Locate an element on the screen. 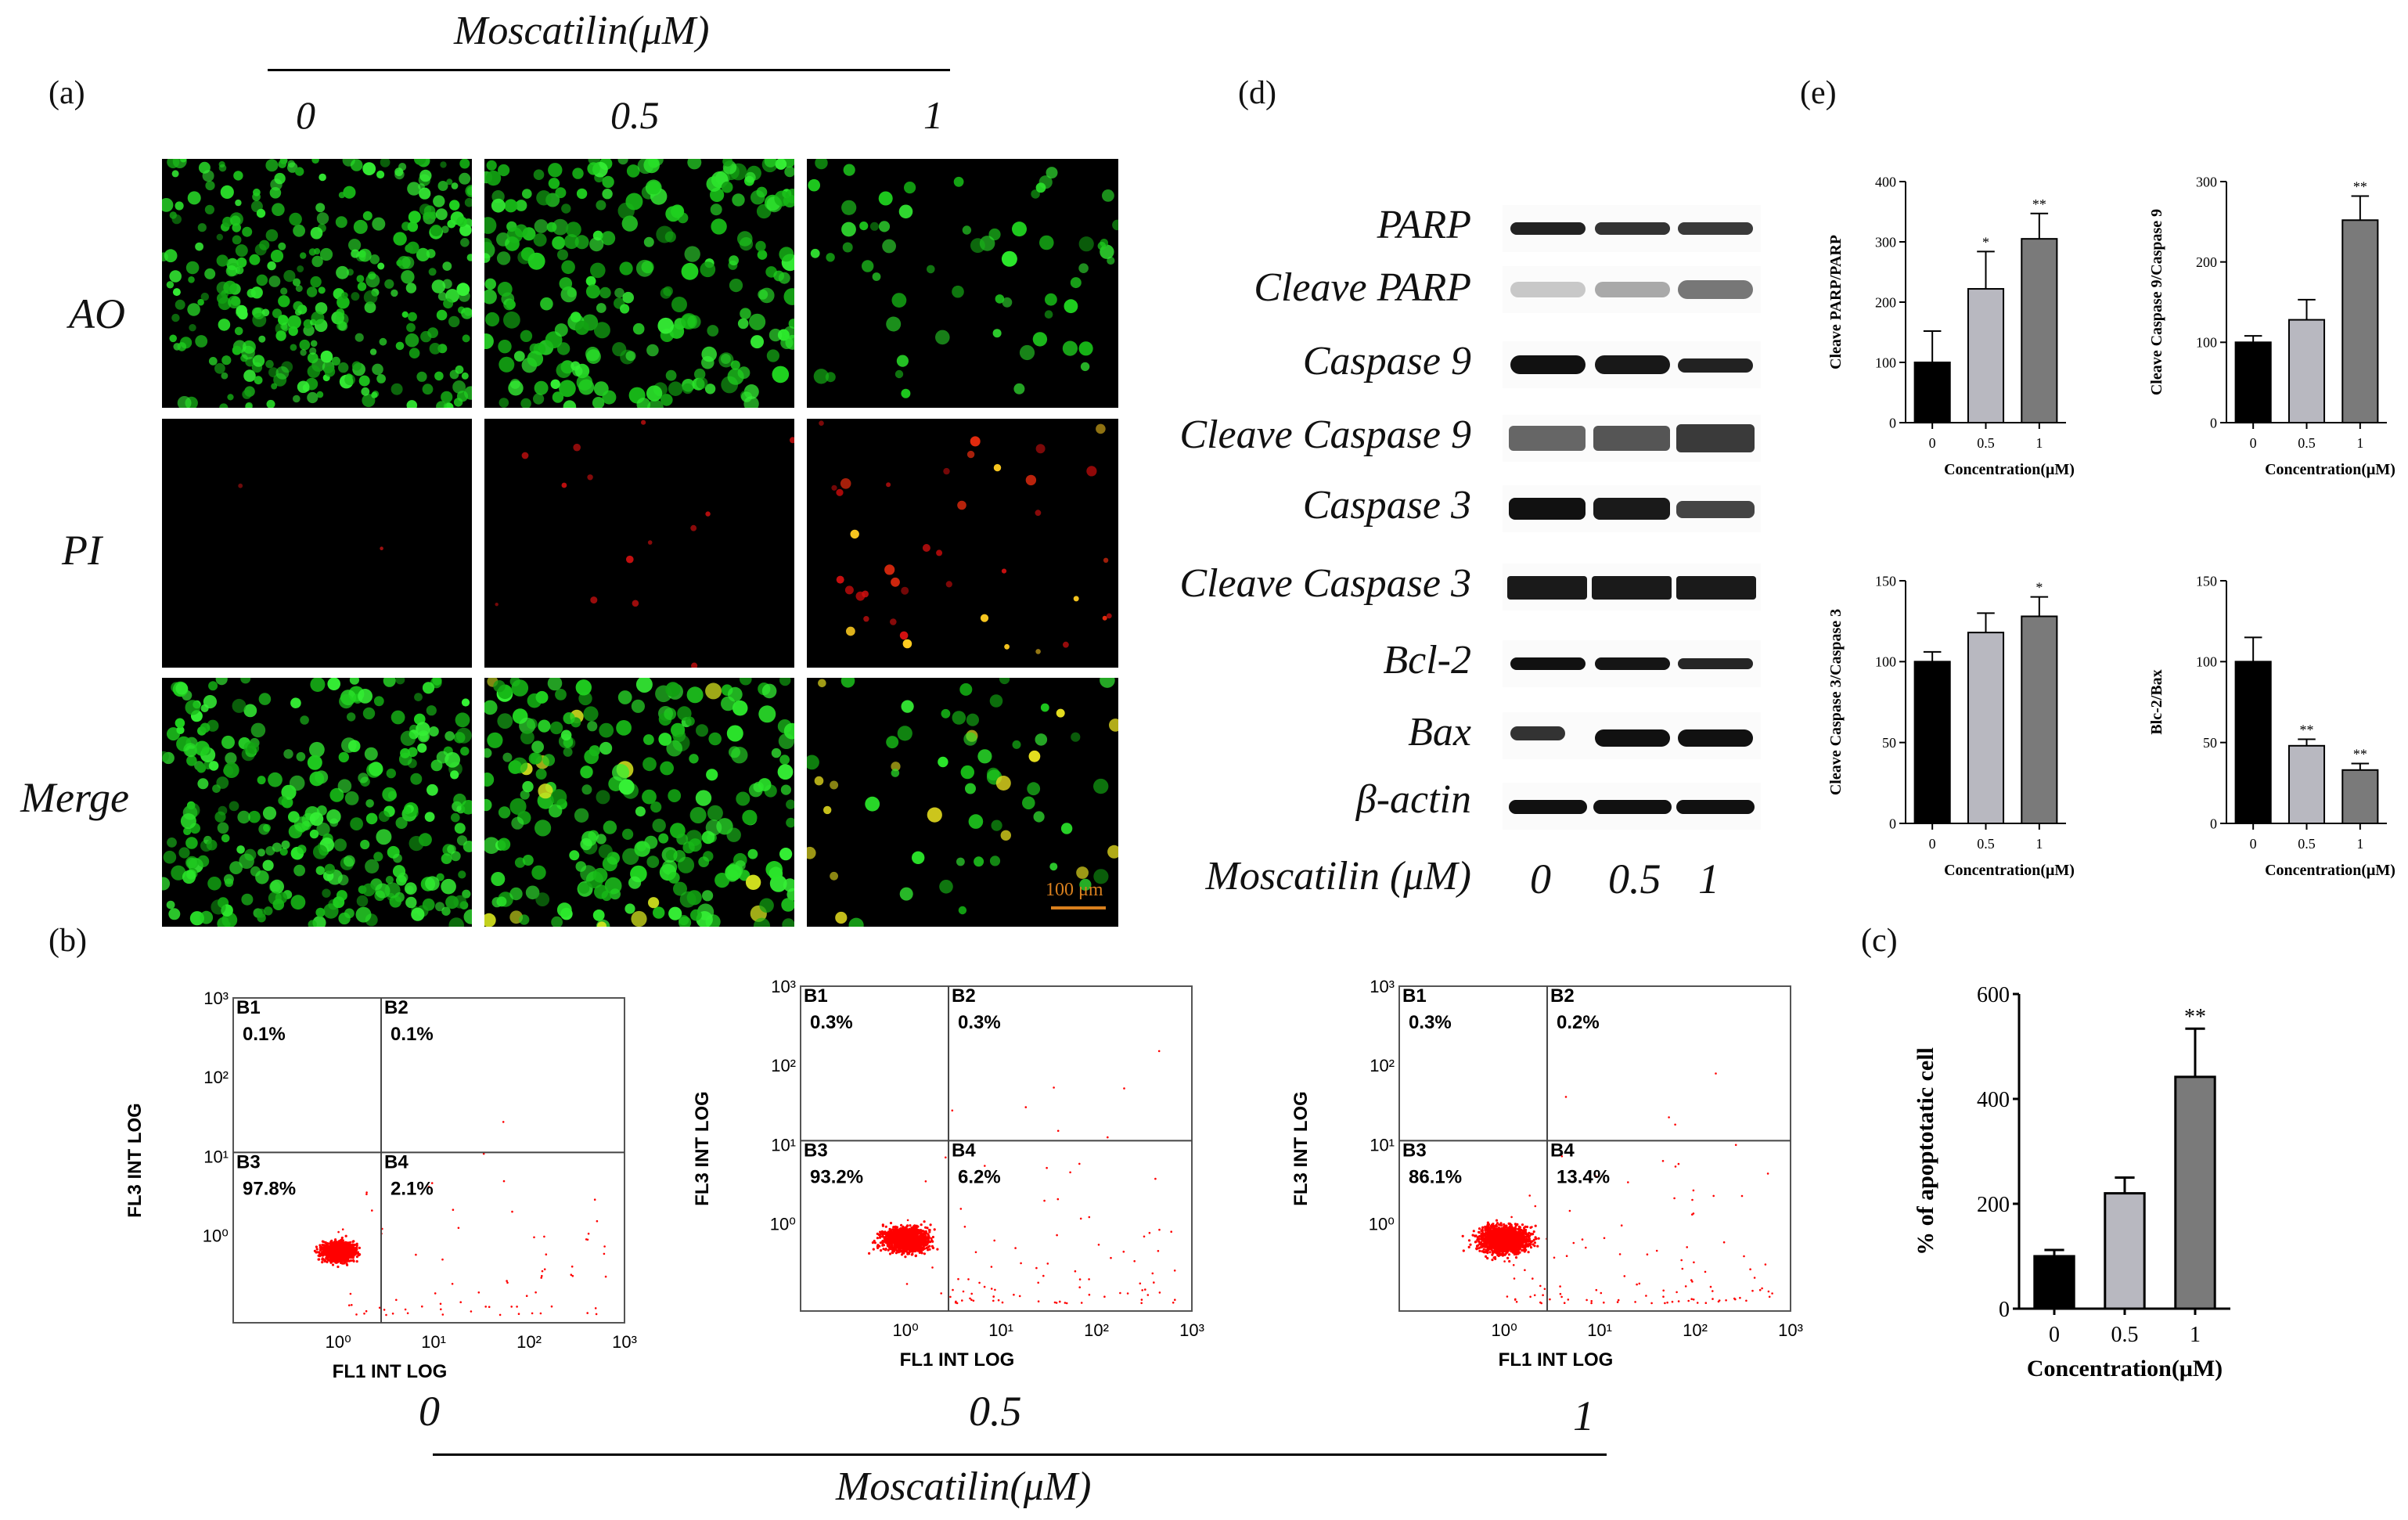 This screenshot has width=2408, height=1520. significance-mark: * is located at coordinates (1985, 242).